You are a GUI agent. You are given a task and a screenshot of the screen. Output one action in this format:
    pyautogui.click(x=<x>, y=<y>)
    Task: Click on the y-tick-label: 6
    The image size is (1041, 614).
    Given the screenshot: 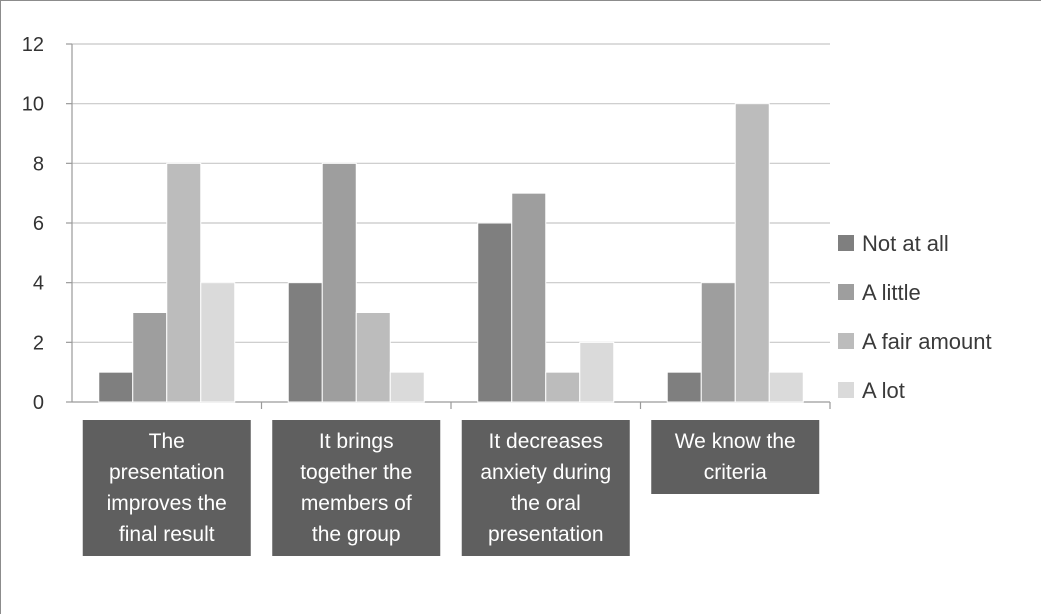 What is the action you would take?
    pyautogui.click(x=38, y=224)
    